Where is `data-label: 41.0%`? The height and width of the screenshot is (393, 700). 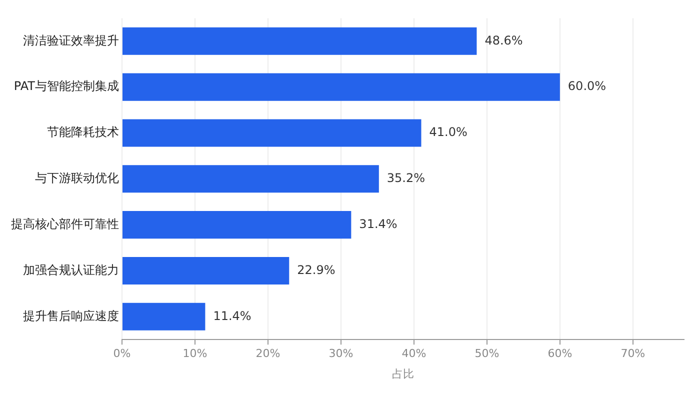 data-label: 41.0% is located at coordinates (448, 132).